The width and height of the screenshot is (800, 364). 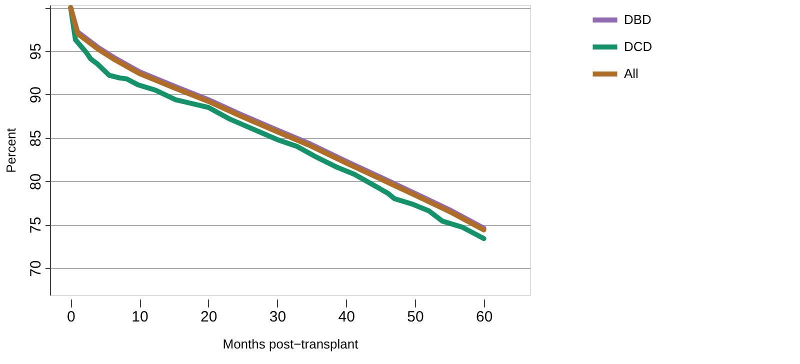 I want to click on y-tick-label: 85, so click(x=36, y=138).